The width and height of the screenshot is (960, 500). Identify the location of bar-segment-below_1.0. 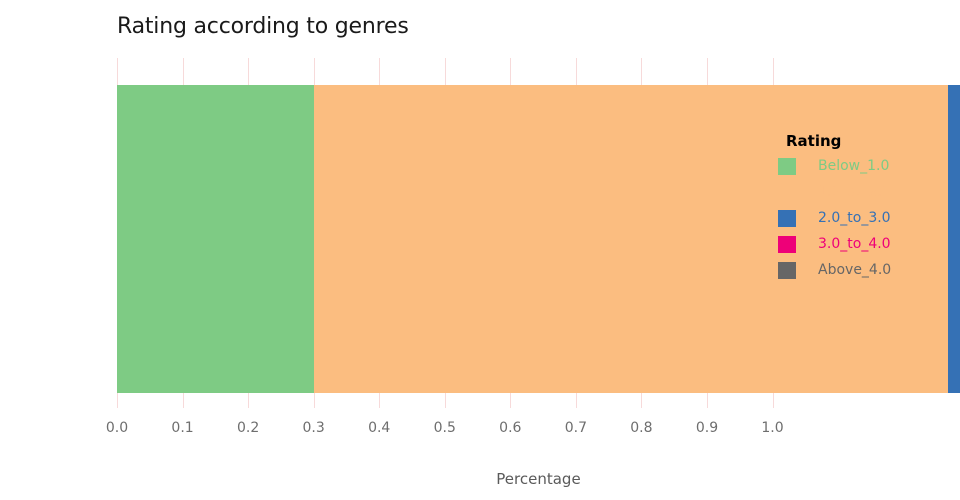
(215, 239).